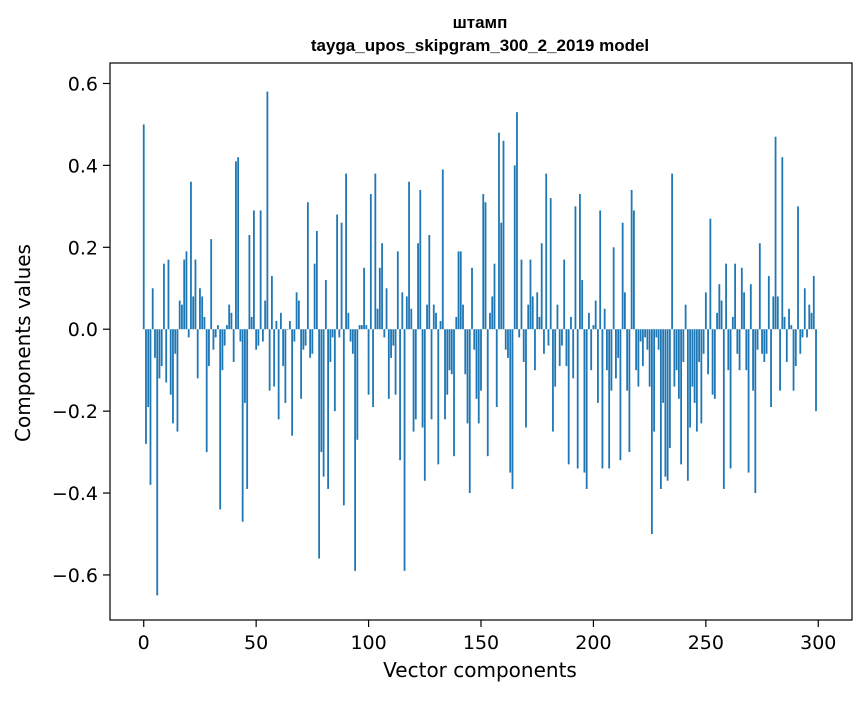  I want to click on y-axis-label: Components values, so click(23, 343).